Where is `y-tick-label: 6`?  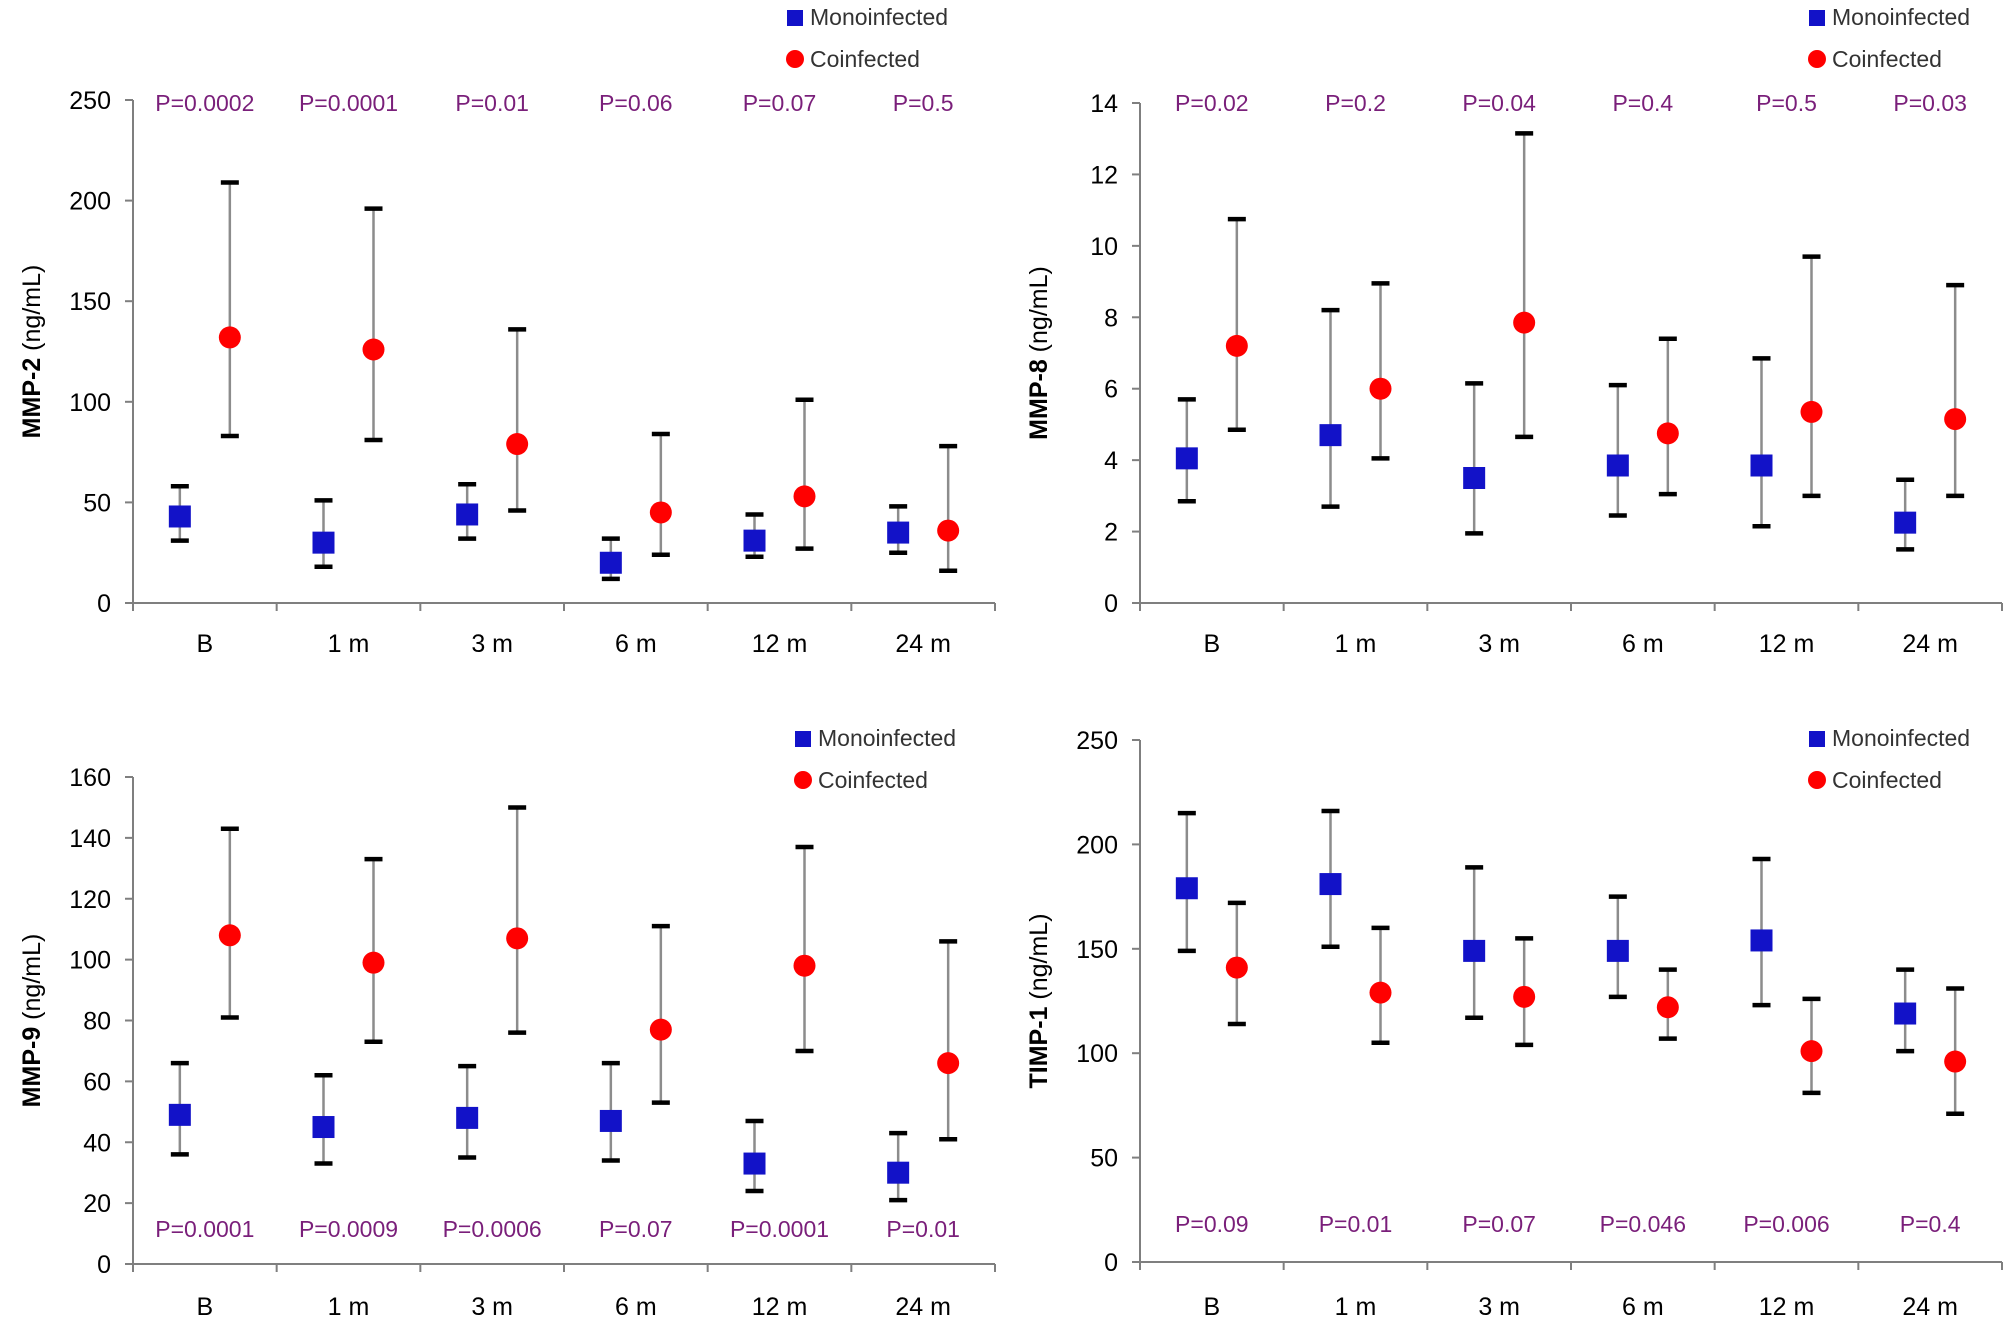 y-tick-label: 6 is located at coordinates (1111, 390).